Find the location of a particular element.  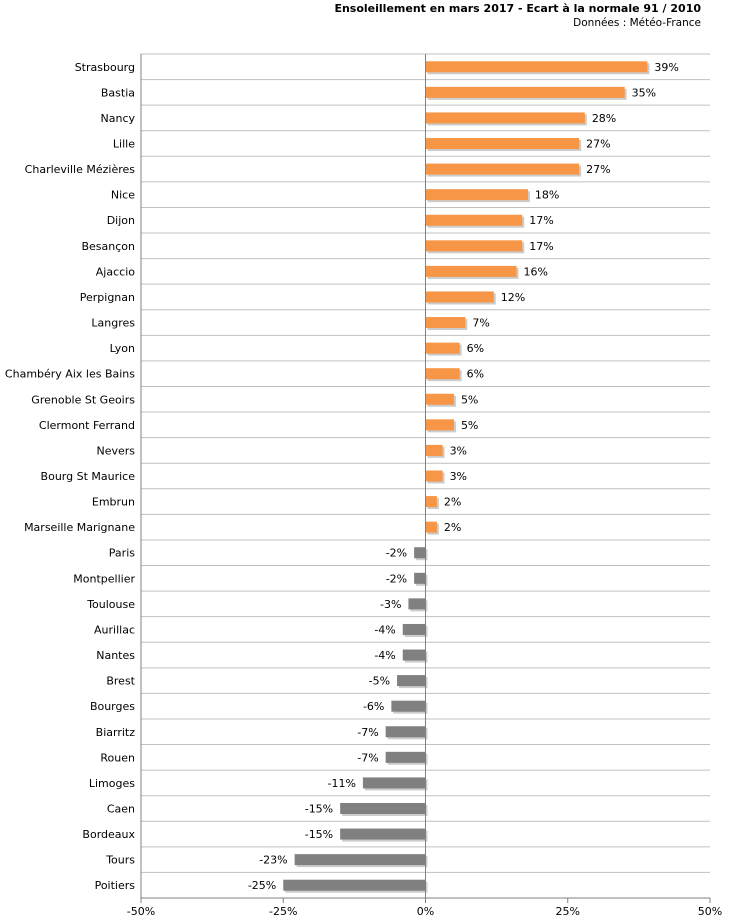

category-label: Brest is located at coordinates (120, 681).